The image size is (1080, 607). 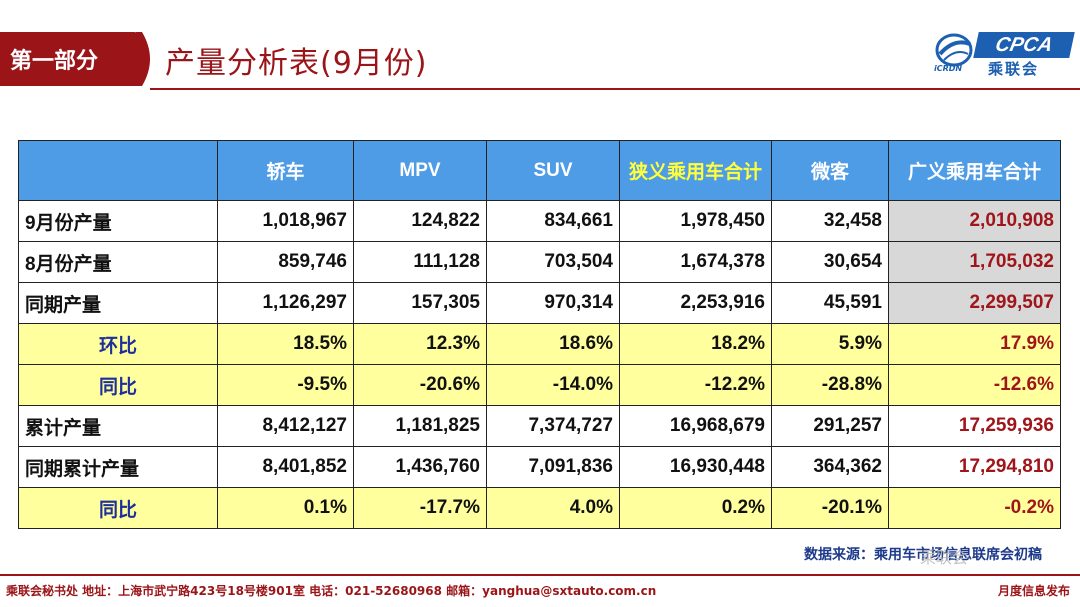 What do you see at coordinates (830, 467) in the screenshot?
I see `table-cell: 364,362` at bounding box center [830, 467].